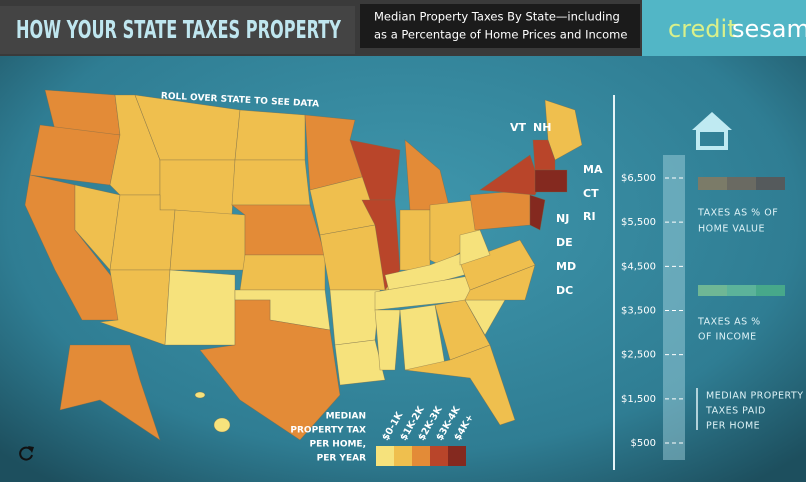  Describe the element at coordinates (564, 242) in the screenshot. I see `state-label: DE` at that location.